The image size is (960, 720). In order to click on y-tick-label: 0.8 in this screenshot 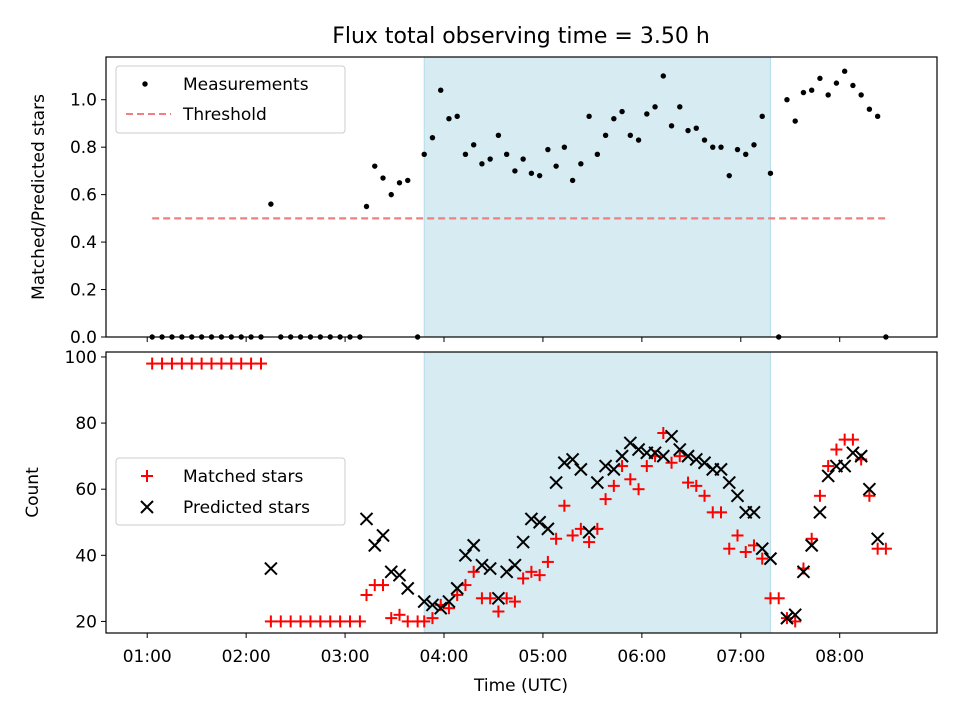, I will do `click(83, 148)`.